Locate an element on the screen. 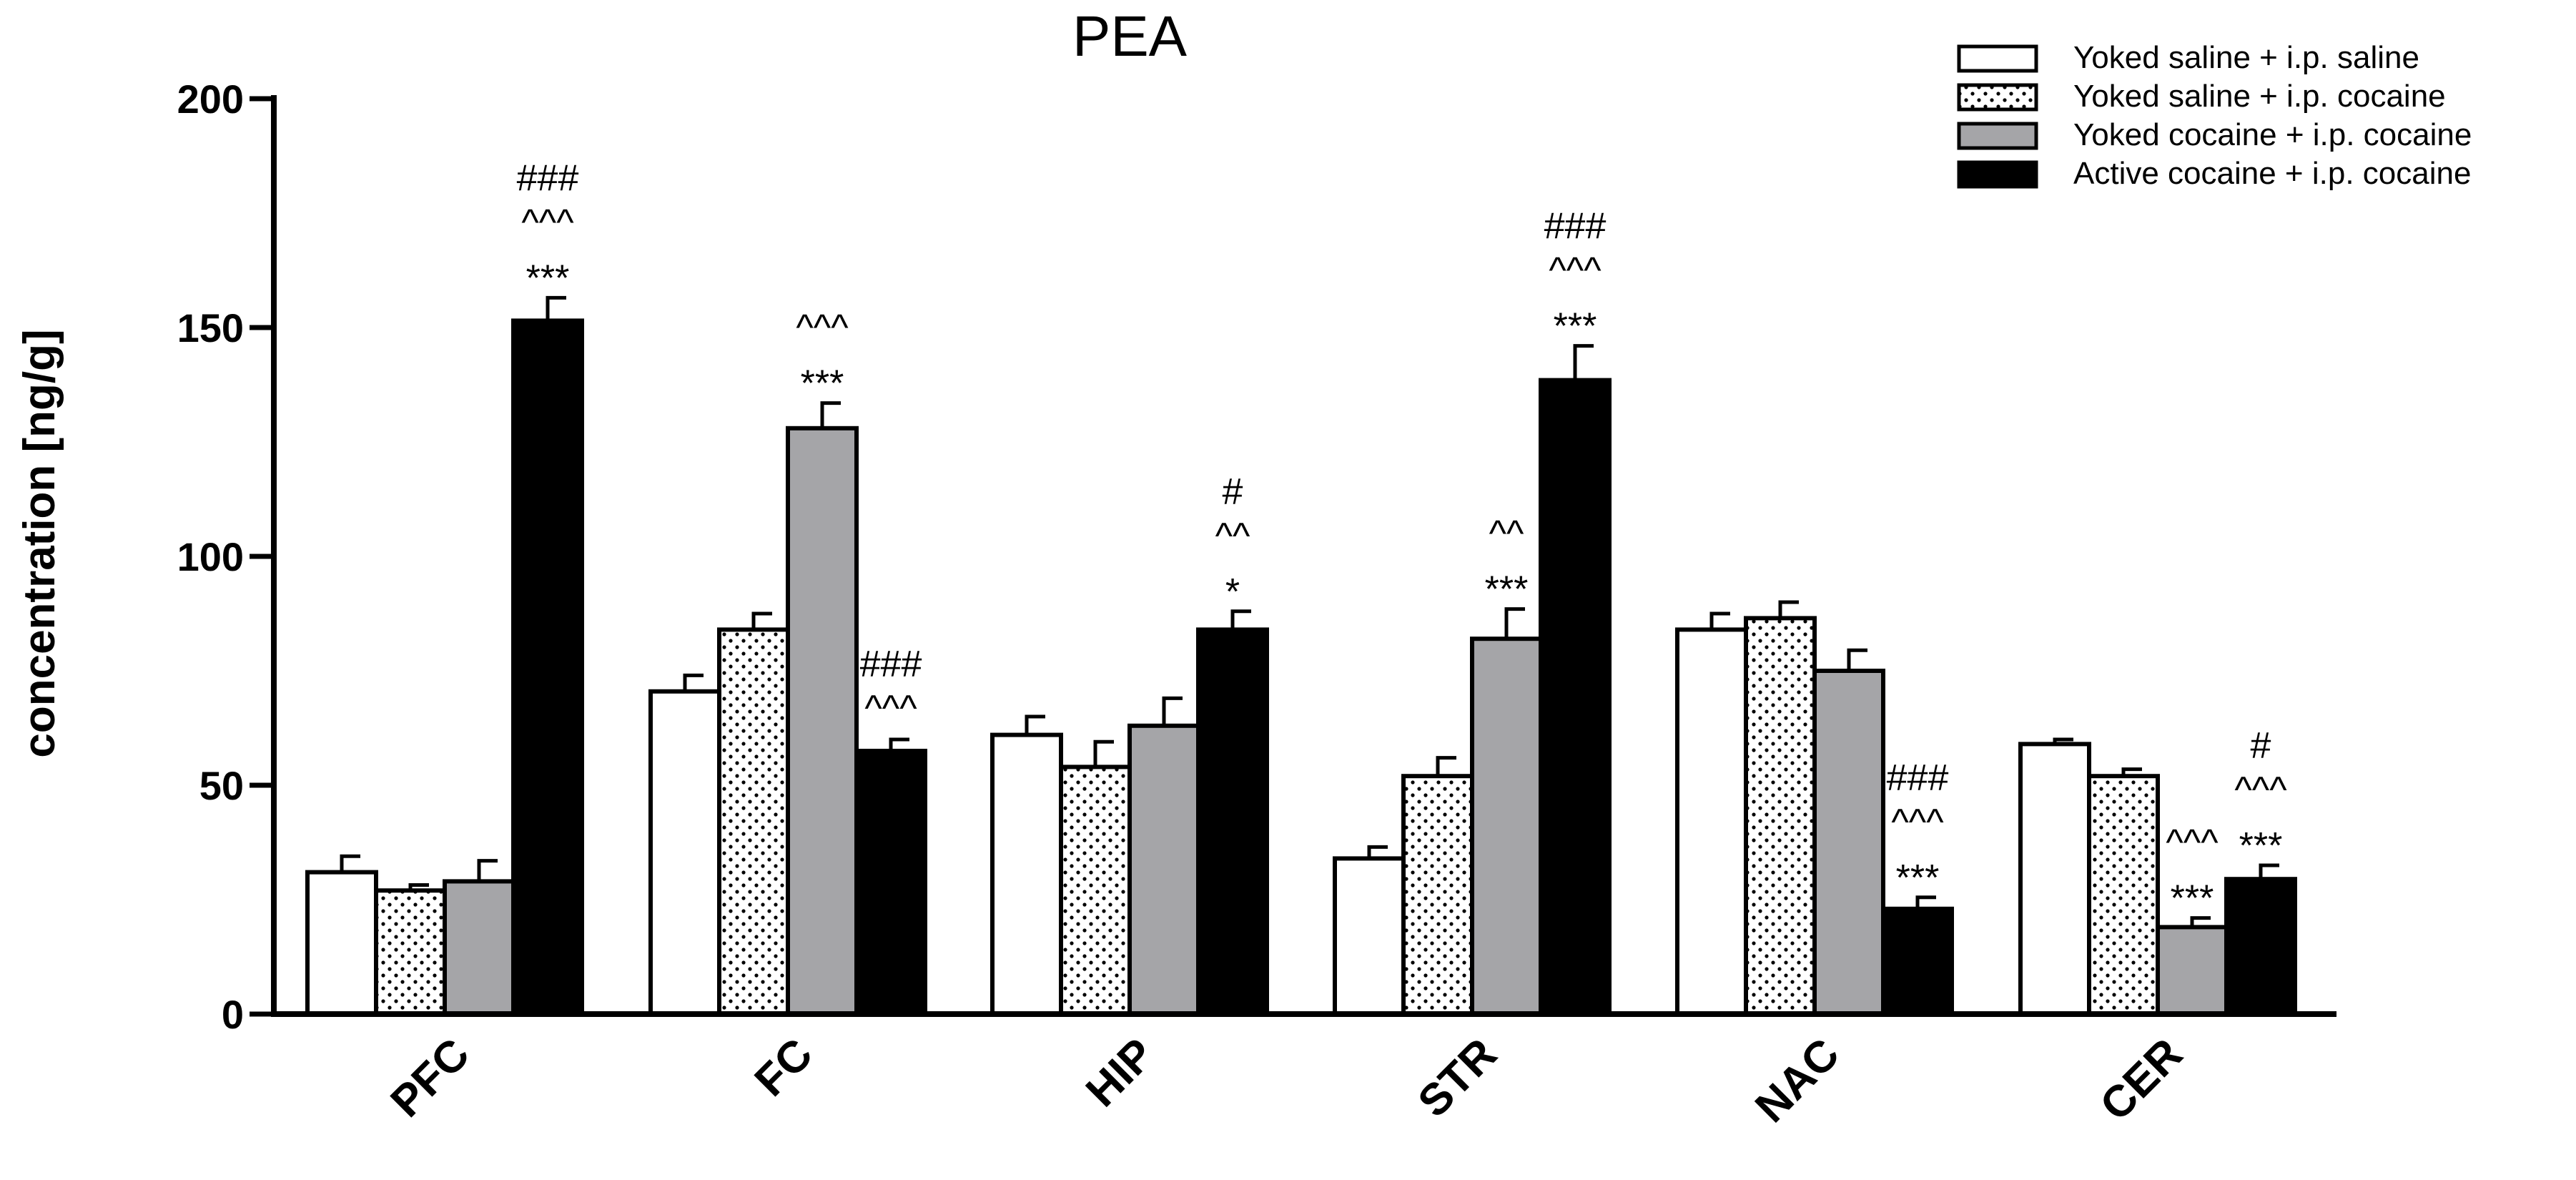 This screenshot has width=2576, height=1180. x-tick-label-cer: CER is located at coordinates (2141, 1079).